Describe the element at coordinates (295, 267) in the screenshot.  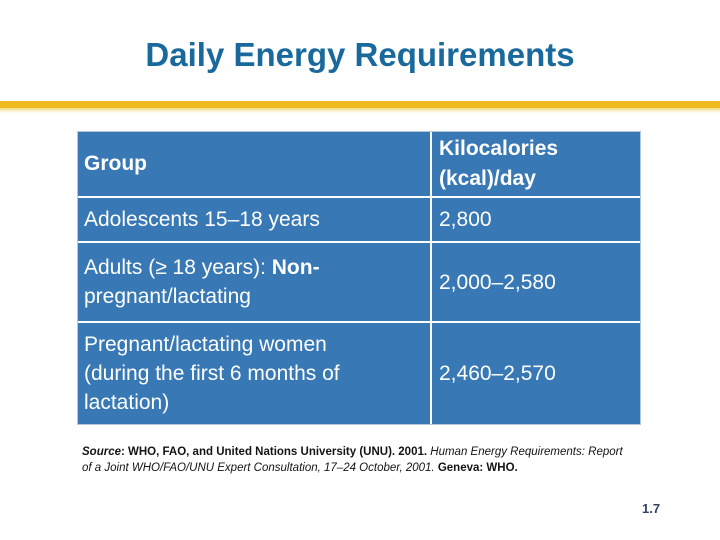
I see `row-adults-group-emphasis: Non-` at that location.